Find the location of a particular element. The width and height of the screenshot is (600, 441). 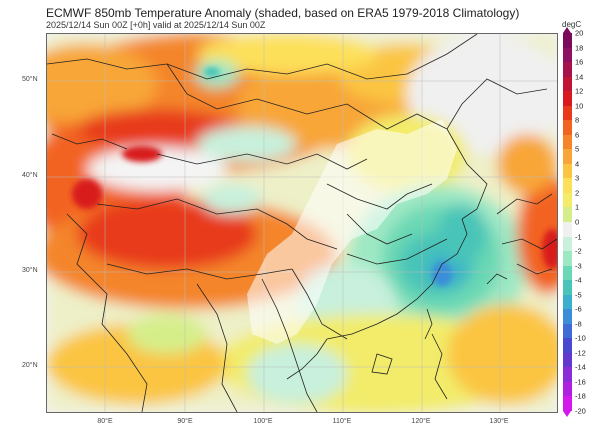

colorbar-tick-label: 8 is located at coordinates (577, 120).